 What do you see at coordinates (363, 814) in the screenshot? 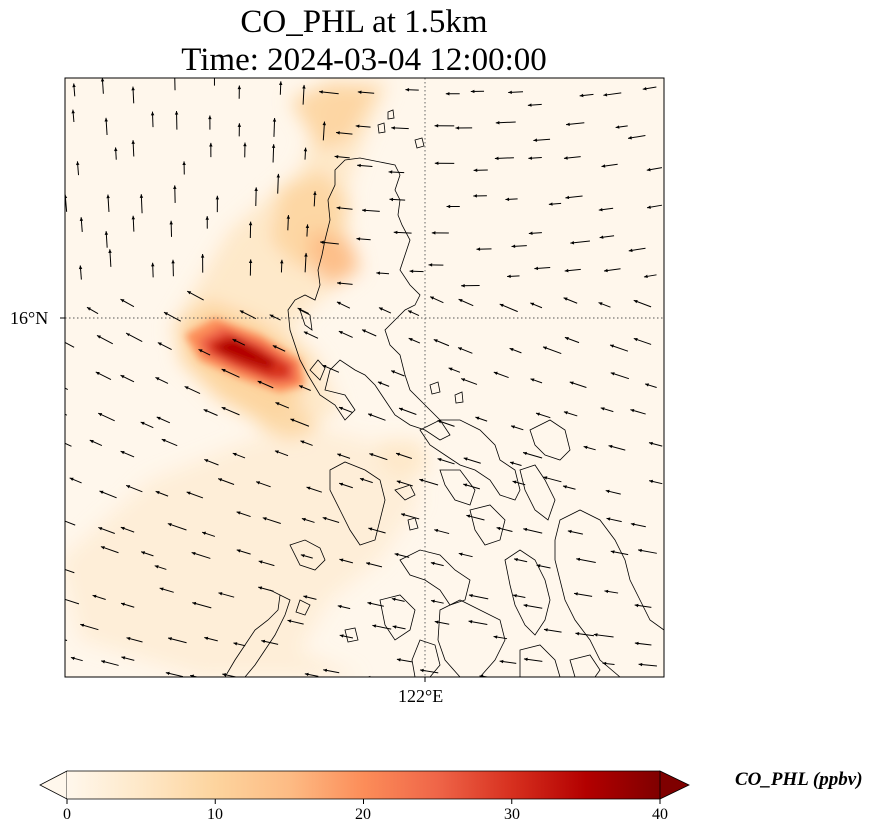
I see `colorbar-tick: 20` at bounding box center [363, 814].